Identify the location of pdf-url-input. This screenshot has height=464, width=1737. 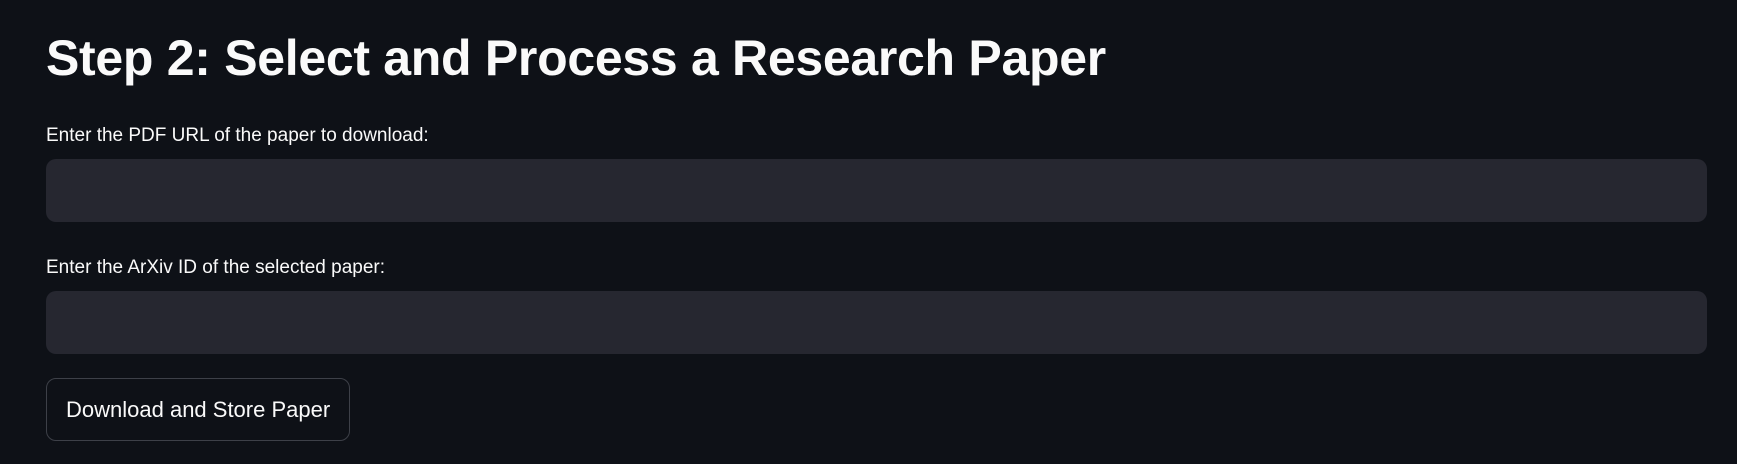
(876, 190).